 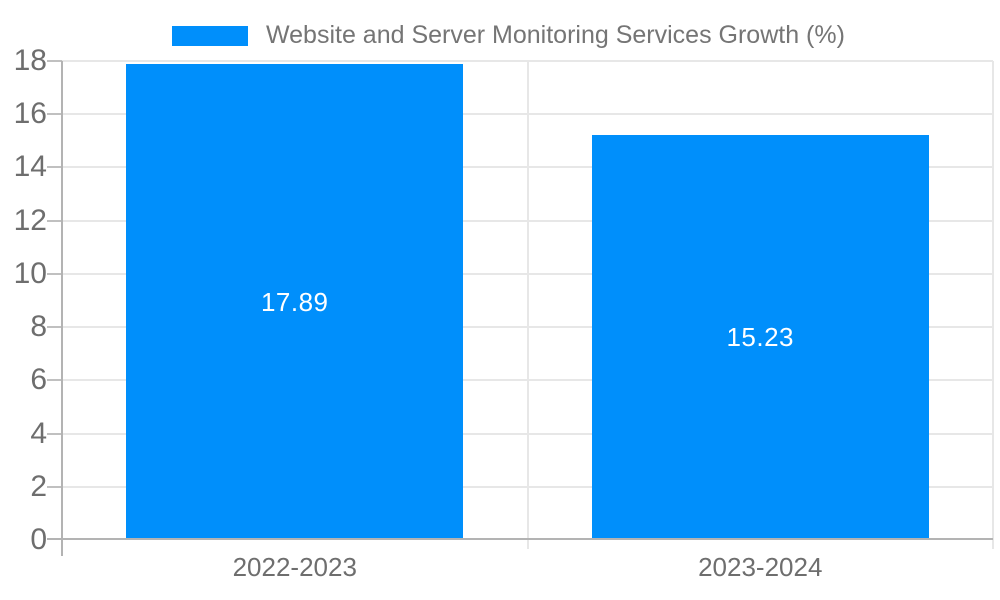 I want to click on y-axis-label: 18, so click(x=30, y=60).